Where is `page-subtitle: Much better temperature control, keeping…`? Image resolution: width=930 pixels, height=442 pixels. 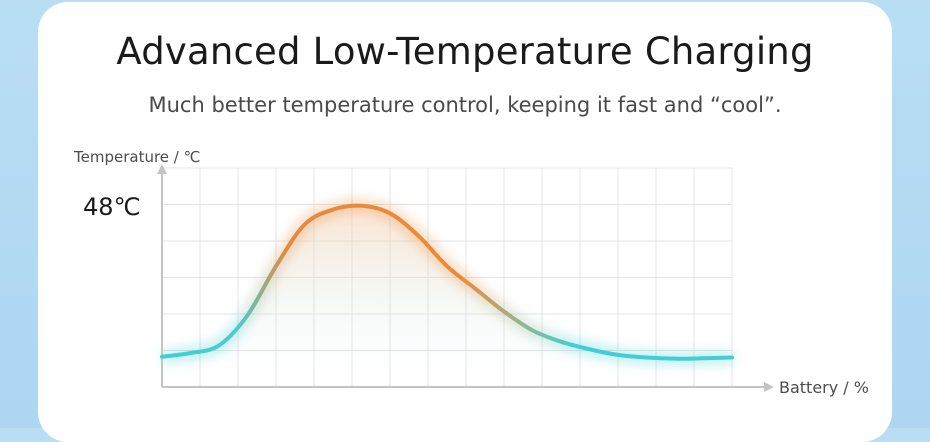
page-subtitle: Much better temperature control, keeping… is located at coordinates (465, 105).